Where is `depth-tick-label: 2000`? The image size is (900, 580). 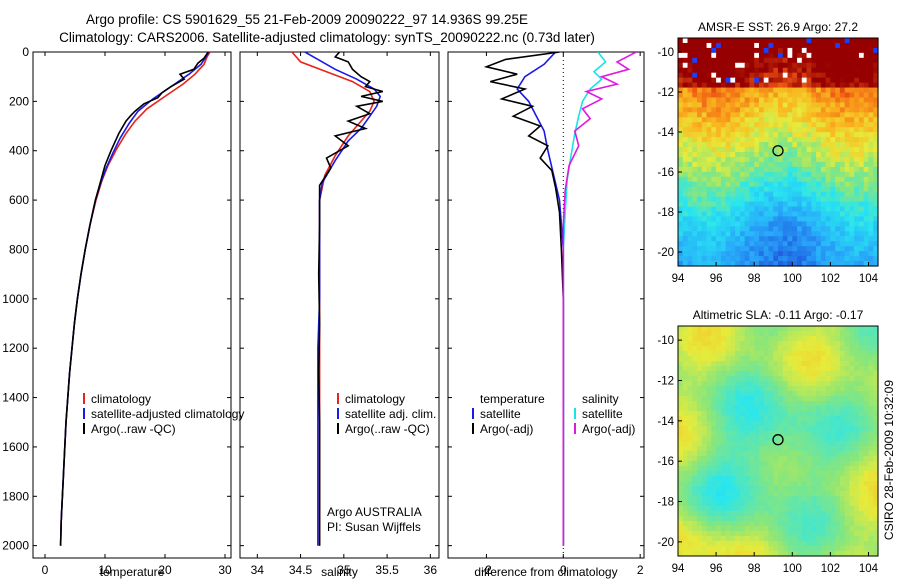
depth-tick-label: 2000 is located at coordinates (15, 546).